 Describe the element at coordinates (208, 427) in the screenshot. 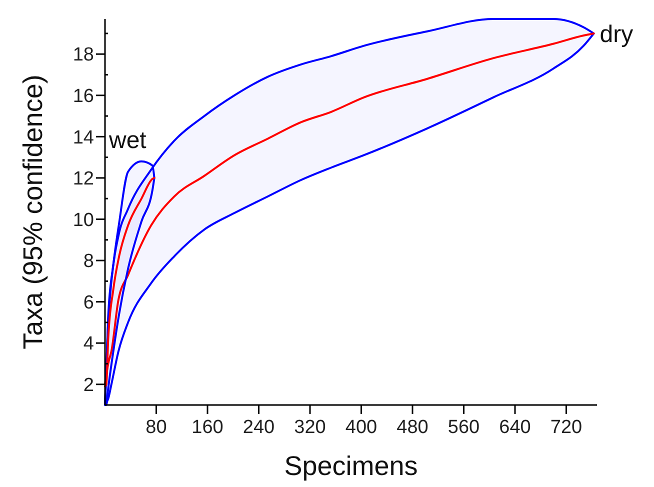

I see `x-tick-label: 160` at that location.